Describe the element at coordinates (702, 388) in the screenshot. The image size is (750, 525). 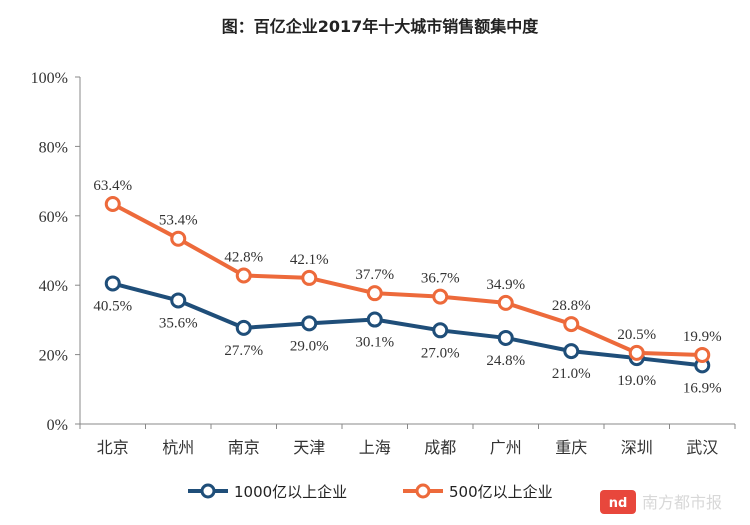
I see `data-label: 16.9%` at that location.